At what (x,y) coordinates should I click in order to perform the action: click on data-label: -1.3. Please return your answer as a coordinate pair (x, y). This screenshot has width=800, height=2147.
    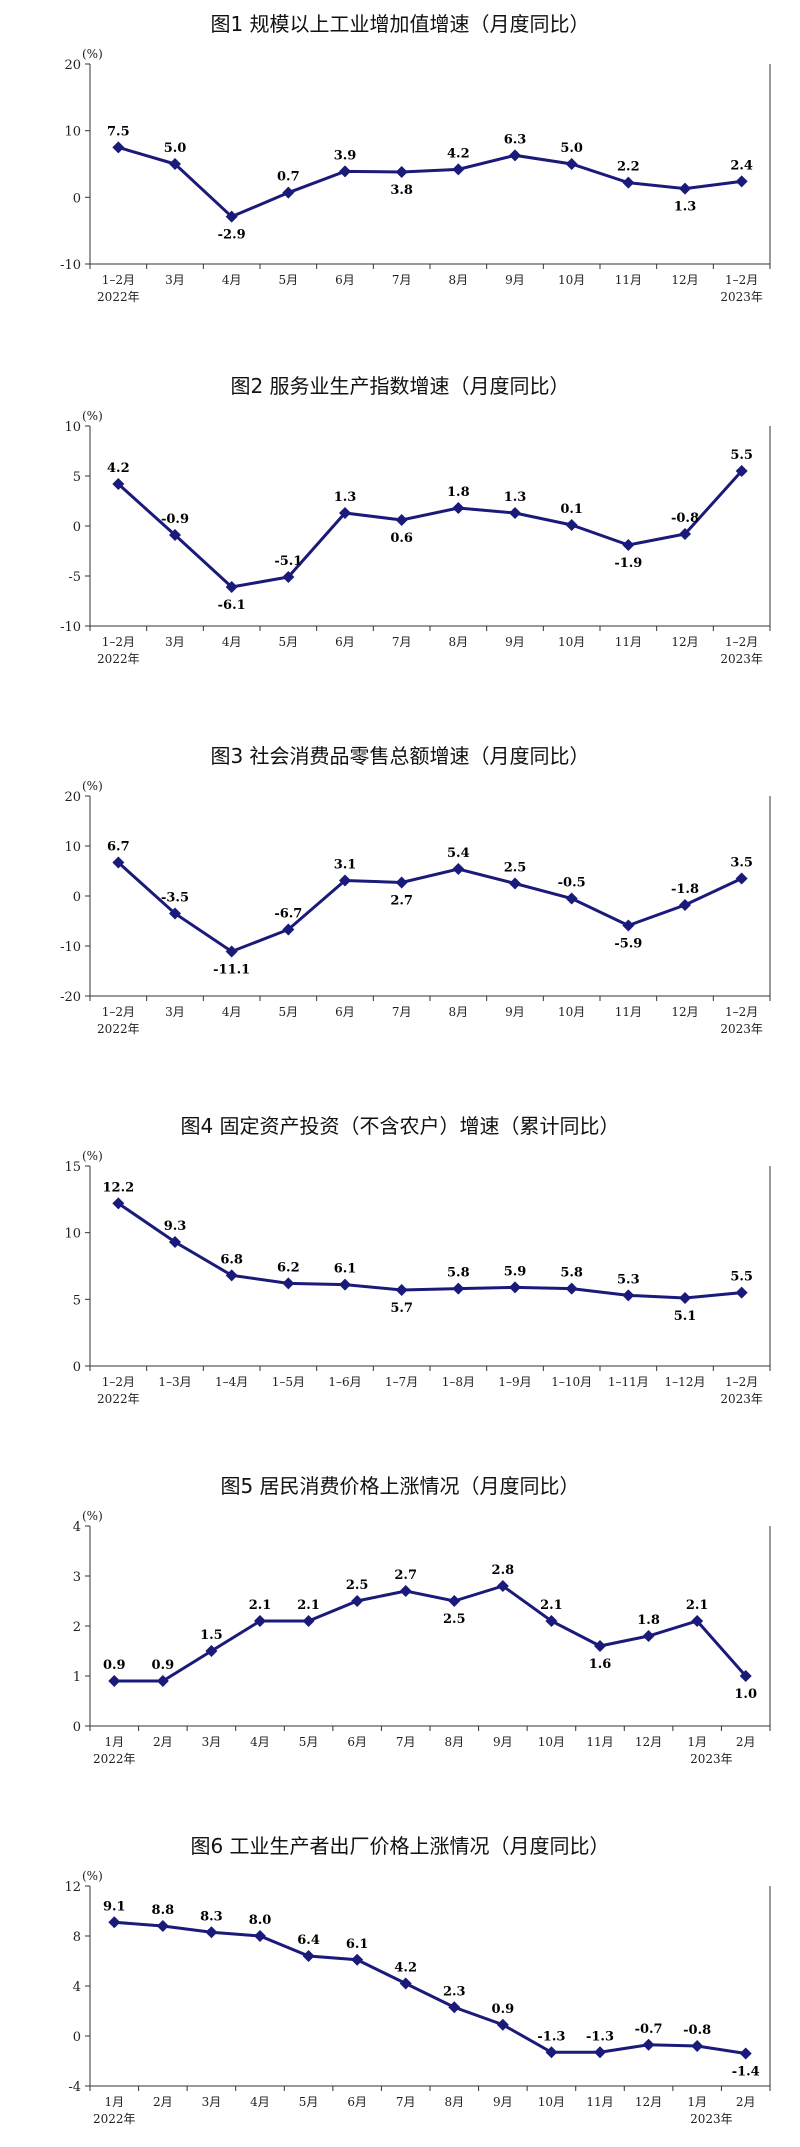
    Looking at the image, I should click on (551, 2036).